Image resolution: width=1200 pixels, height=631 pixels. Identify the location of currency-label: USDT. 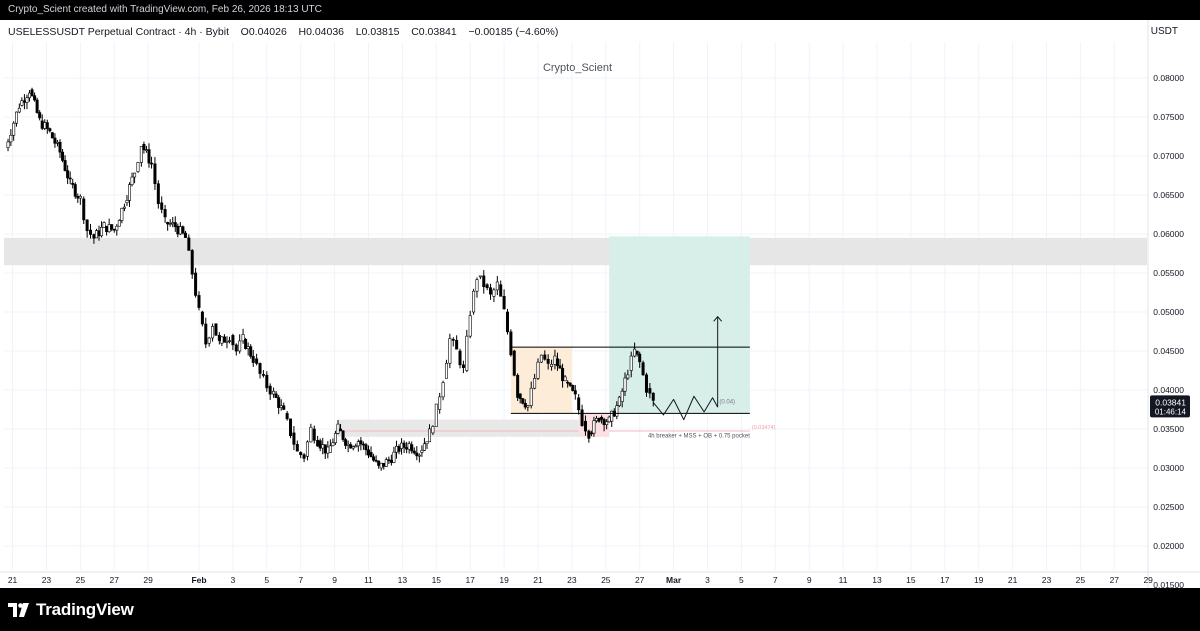
(1164, 31).